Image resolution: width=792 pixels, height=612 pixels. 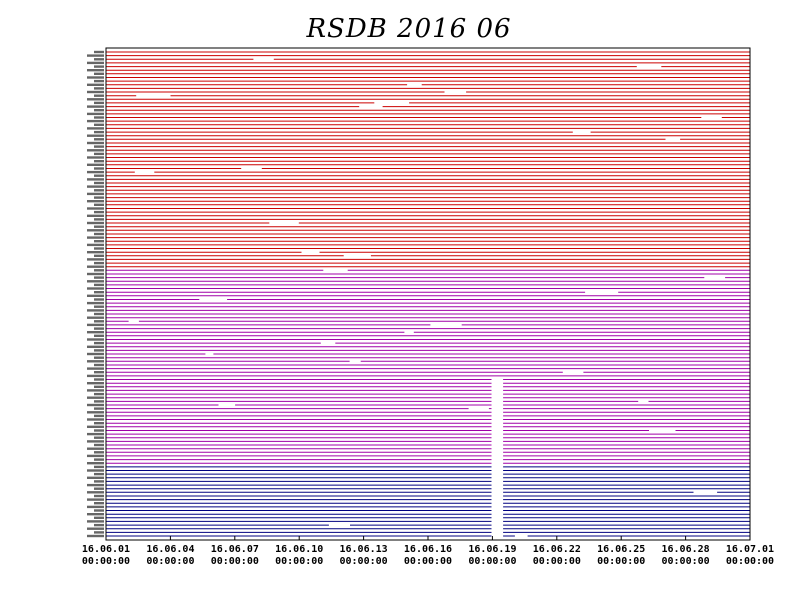 I want to click on chart-title: RSDB 2016 06, so click(x=408, y=29).